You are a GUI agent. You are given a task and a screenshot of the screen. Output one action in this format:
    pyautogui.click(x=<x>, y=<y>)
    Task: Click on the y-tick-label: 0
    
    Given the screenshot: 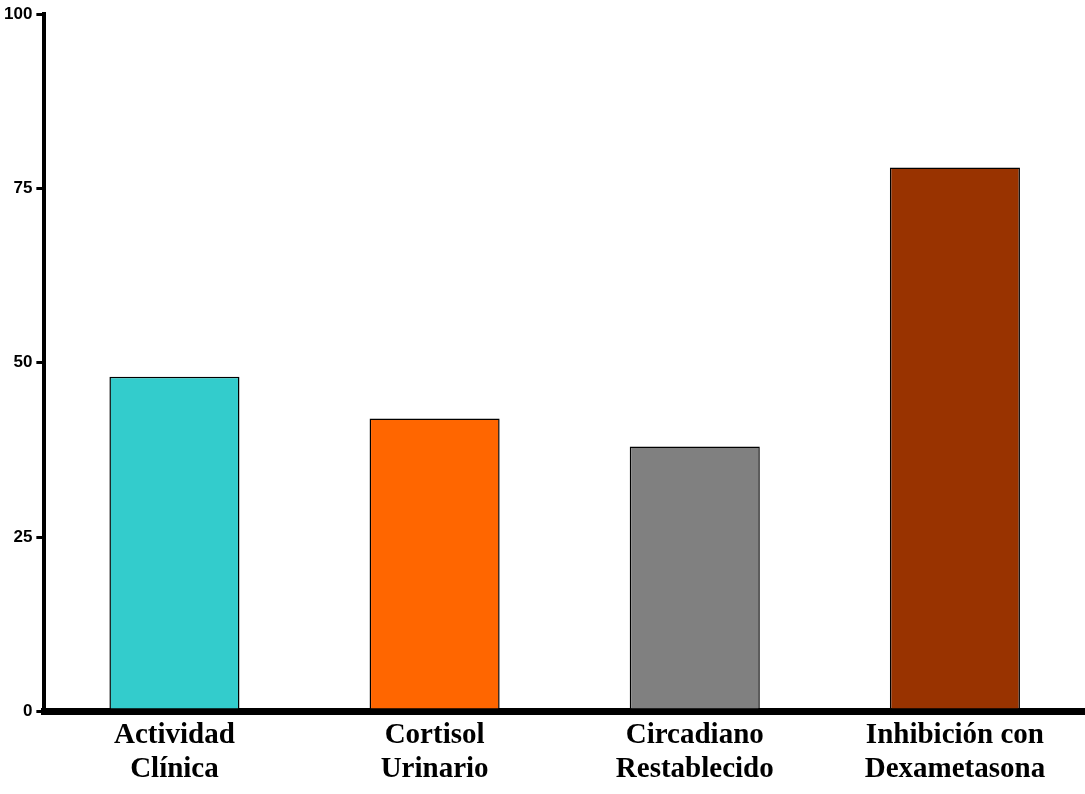 What is the action you would take?
    pyautogui.click(x=27, y=710)
    